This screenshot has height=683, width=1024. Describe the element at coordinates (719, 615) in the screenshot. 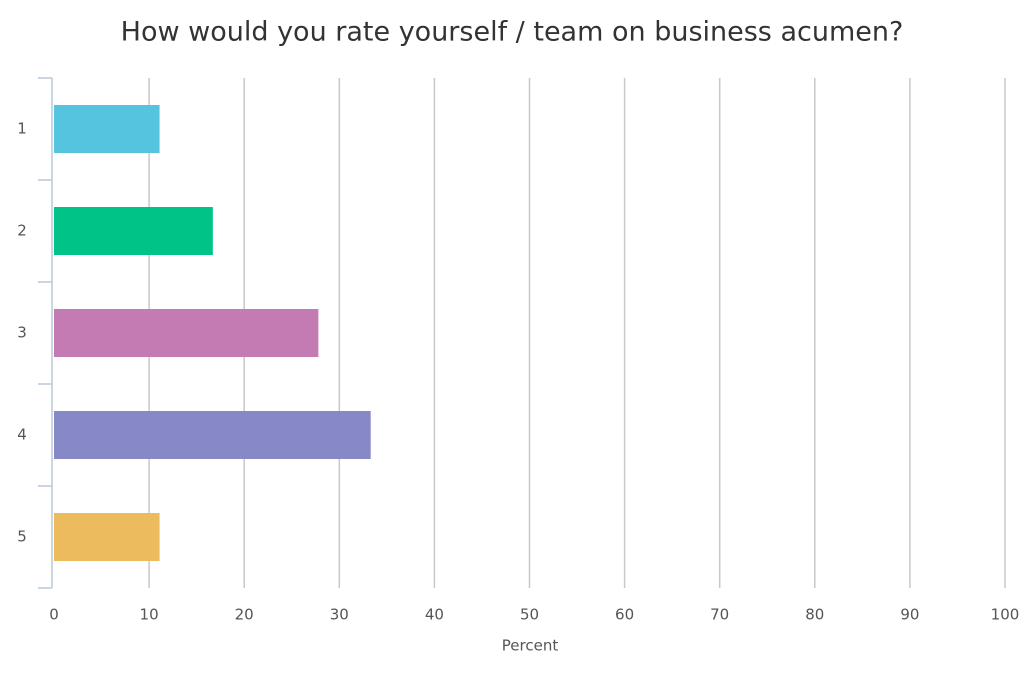

I see `x-tick-label: 70` at that location.